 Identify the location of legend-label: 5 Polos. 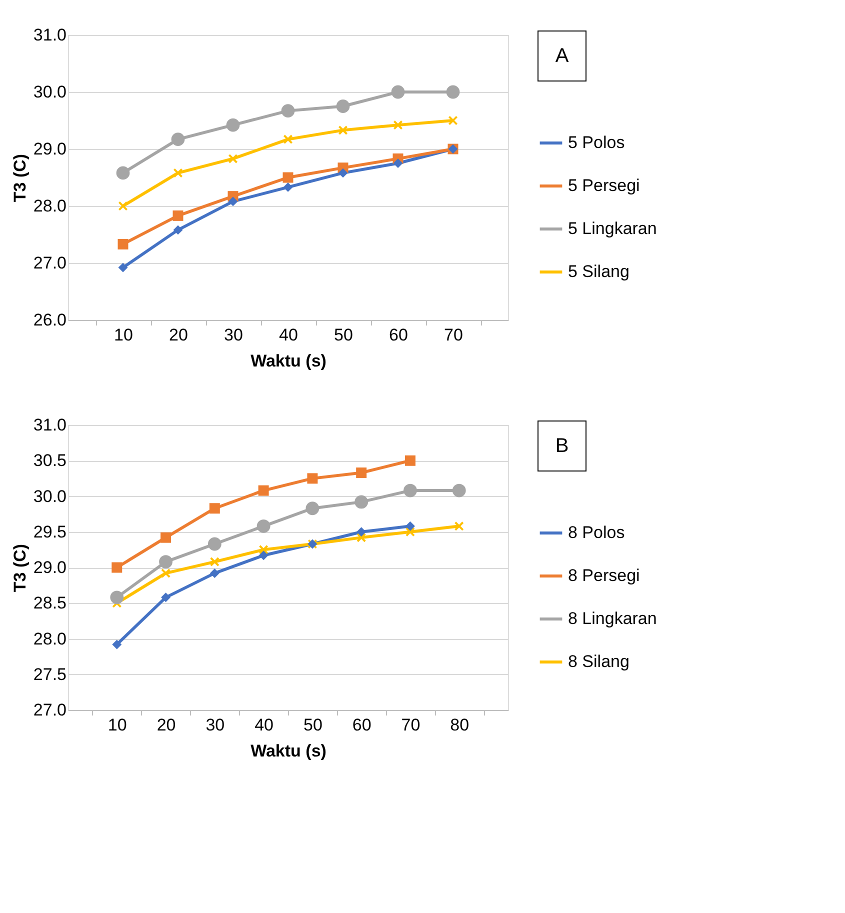
(596, 142).